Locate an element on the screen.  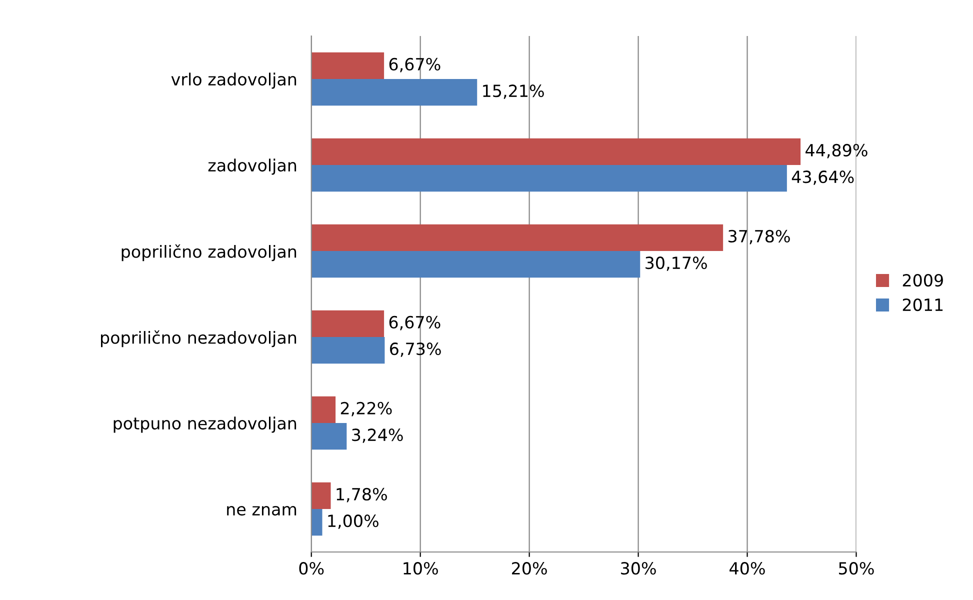
y-tick-label: poprilično zadovoljan is located at coordinates (209, 253).